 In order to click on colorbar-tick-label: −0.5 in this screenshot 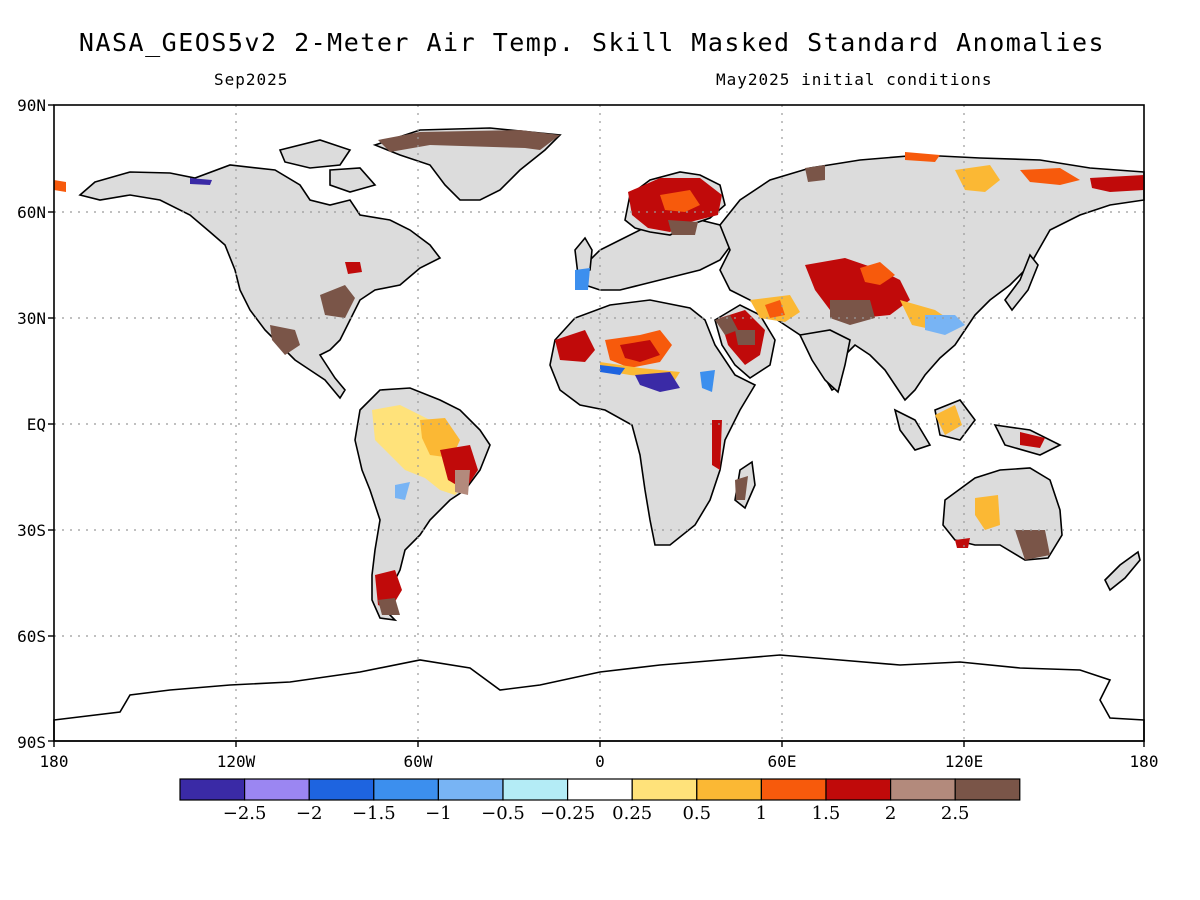, I will do `click(503, 813)`.